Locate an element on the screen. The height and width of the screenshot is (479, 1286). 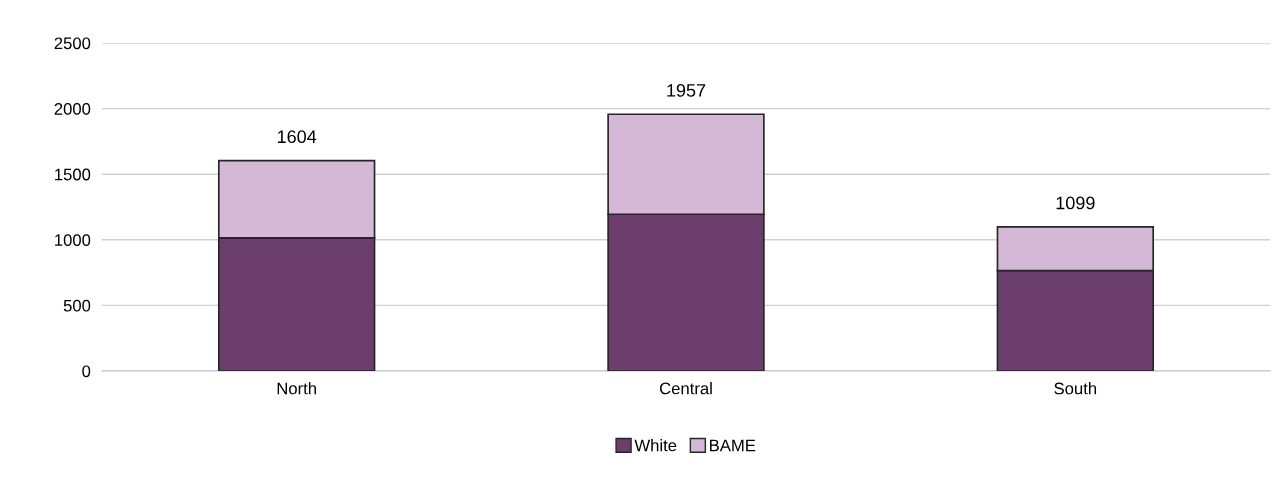
y-tick-label: 500 is located at coordinates (77, 305).